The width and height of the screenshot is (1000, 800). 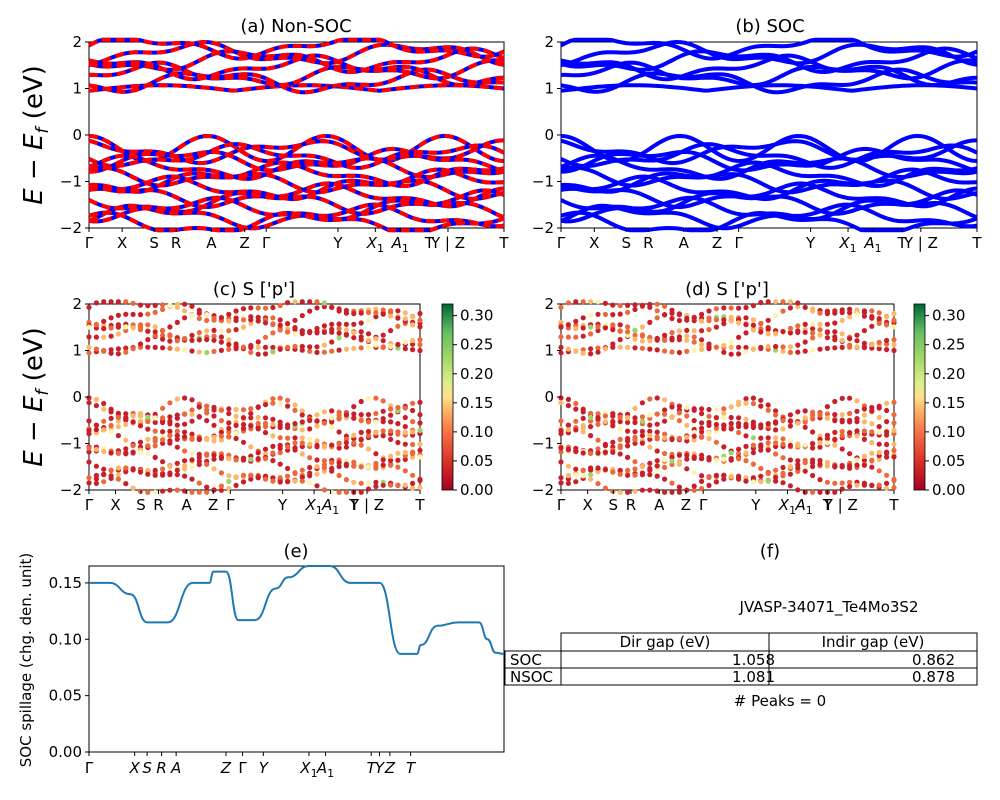 What do you see at coordinates (158, 505) in the screenshot?
I see `x-tick-label: R` at bounding box center [158, 505].